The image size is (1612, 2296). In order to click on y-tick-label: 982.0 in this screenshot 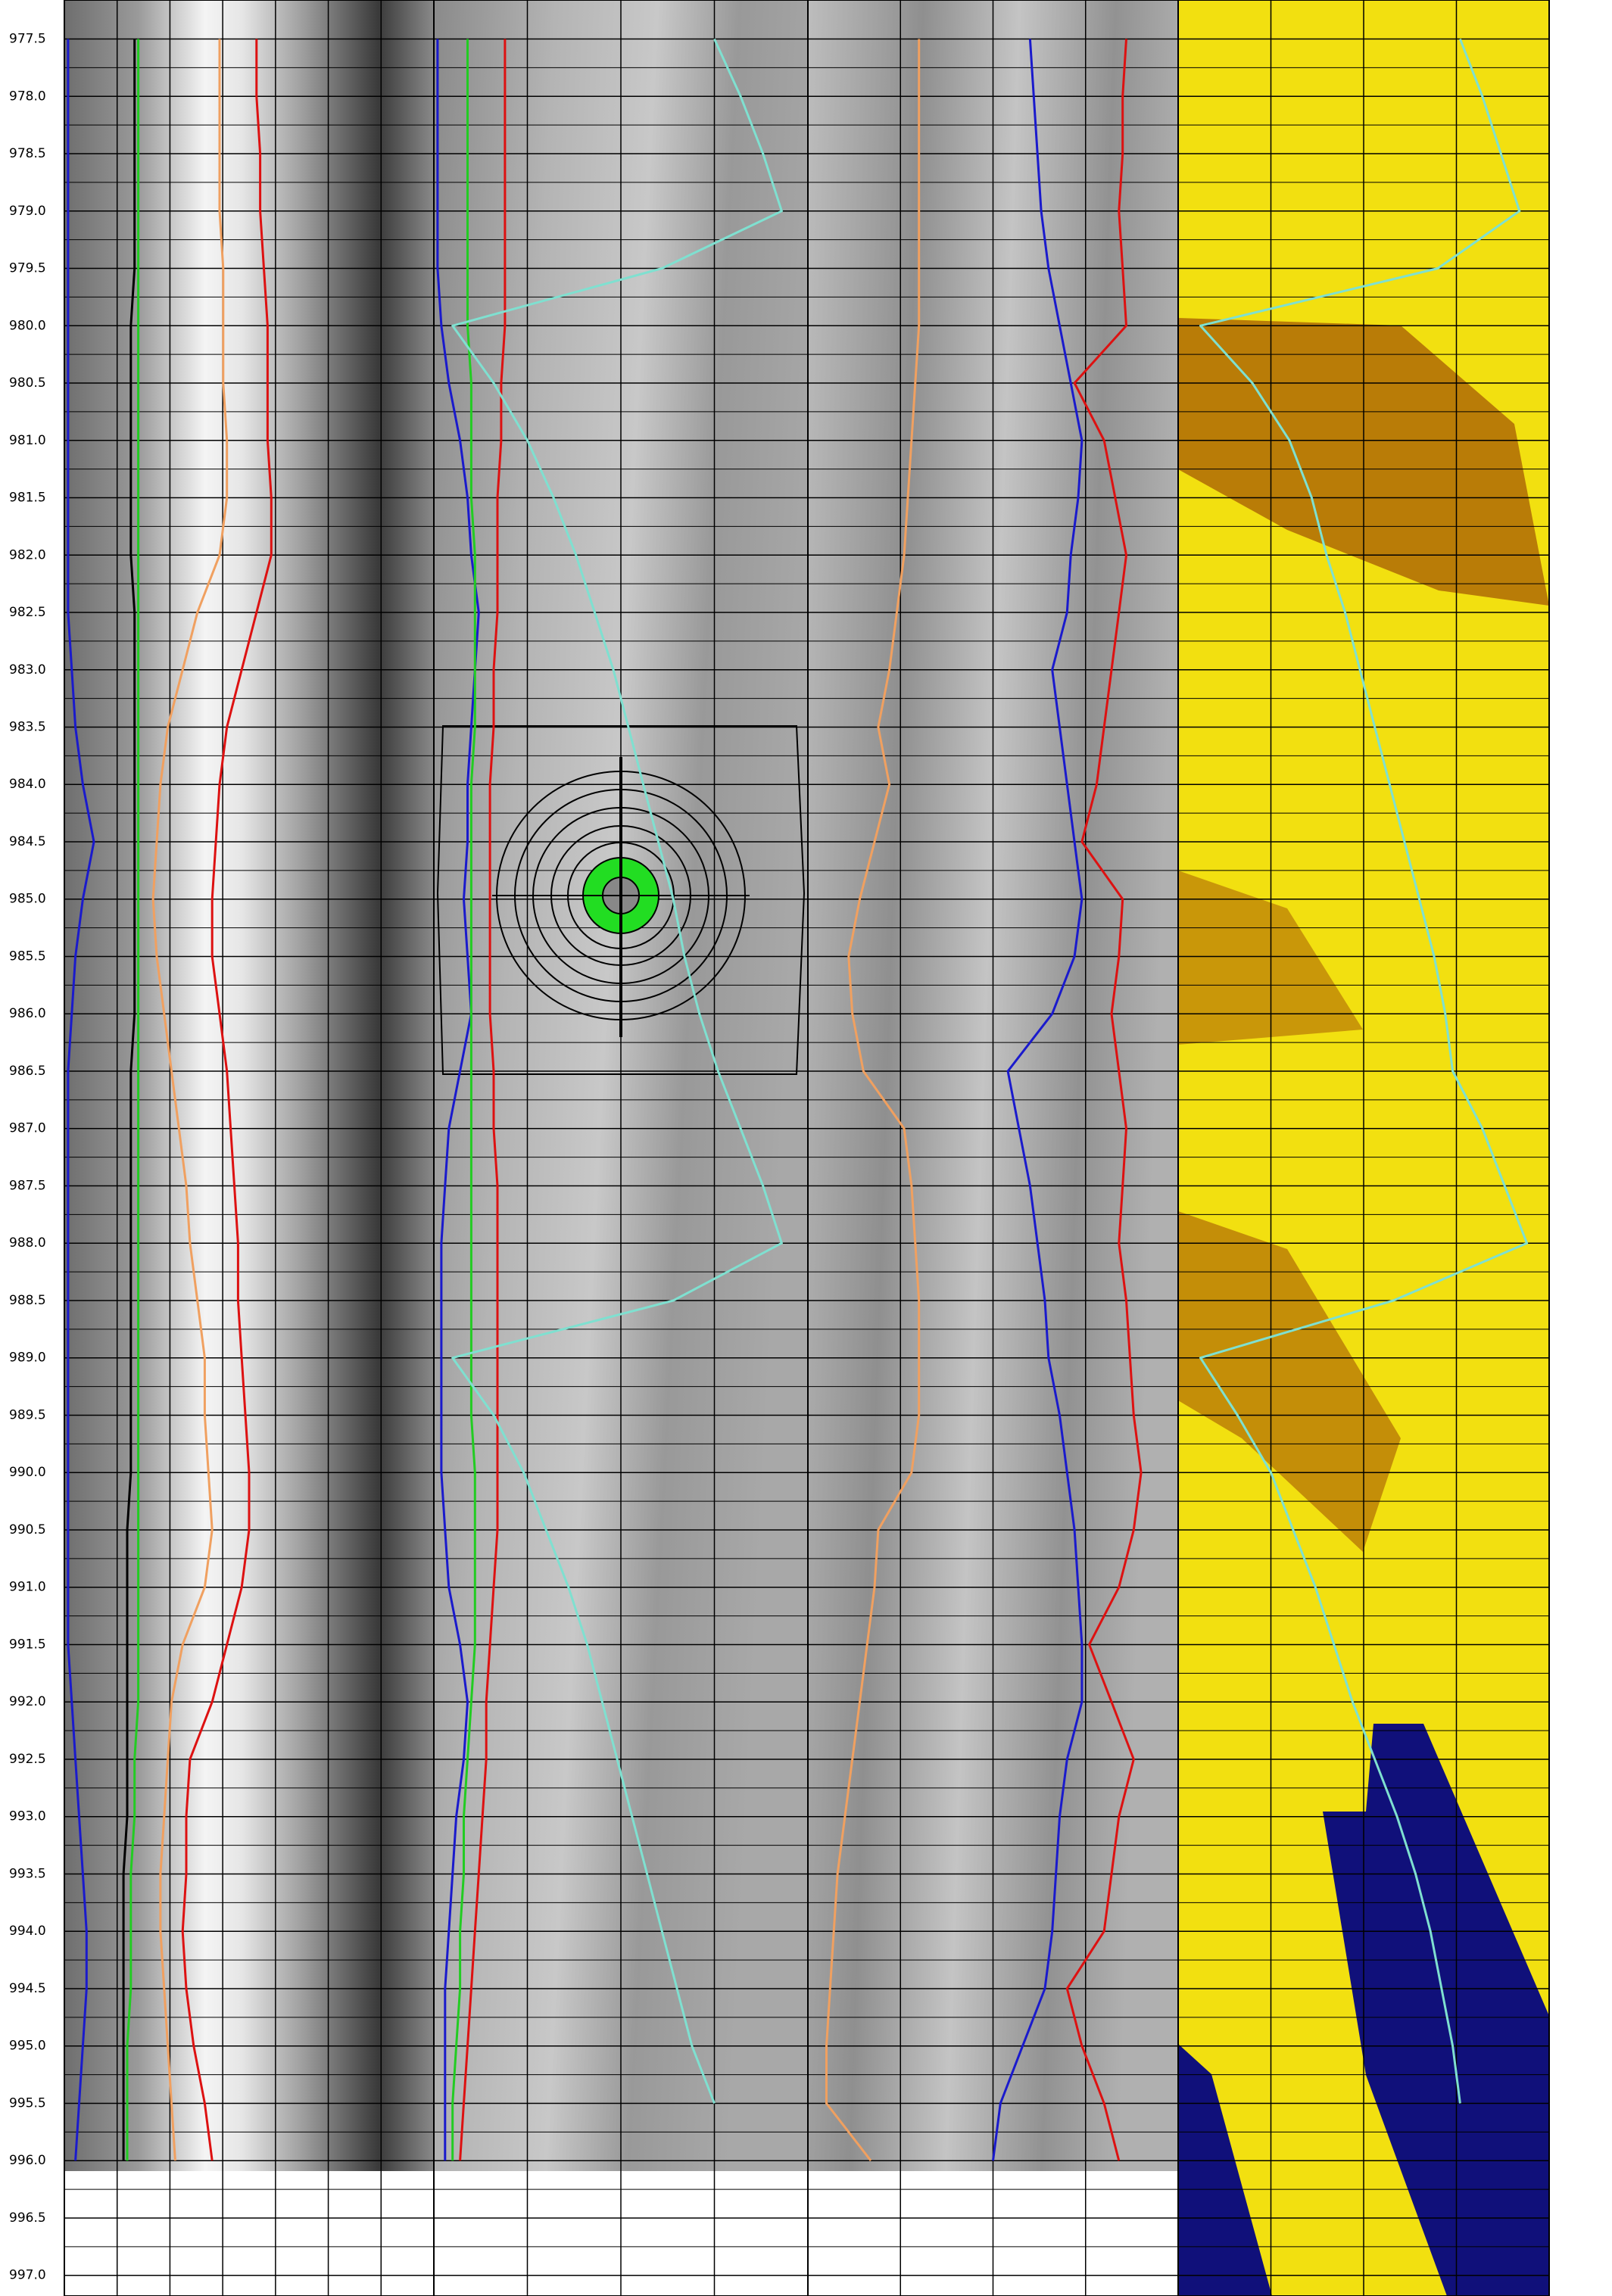, I will do `click(28, 555)`.